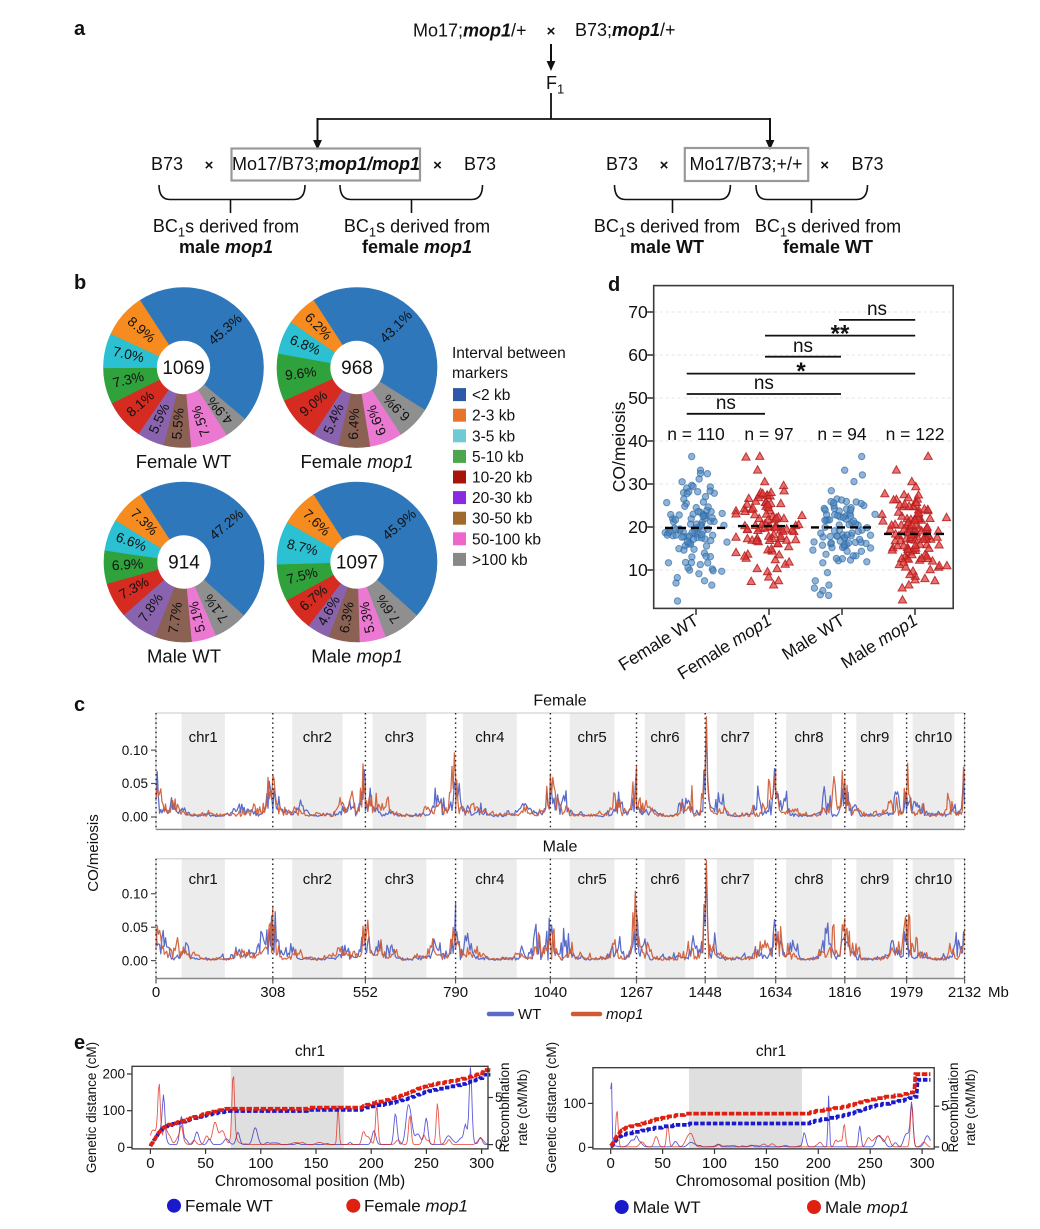 This screenshot has width=1040, height=1229. What do you see at coordinates (367, 618) in the screenshot?
I see `svg-text: 5.3%` at bounding box center [367, 618].